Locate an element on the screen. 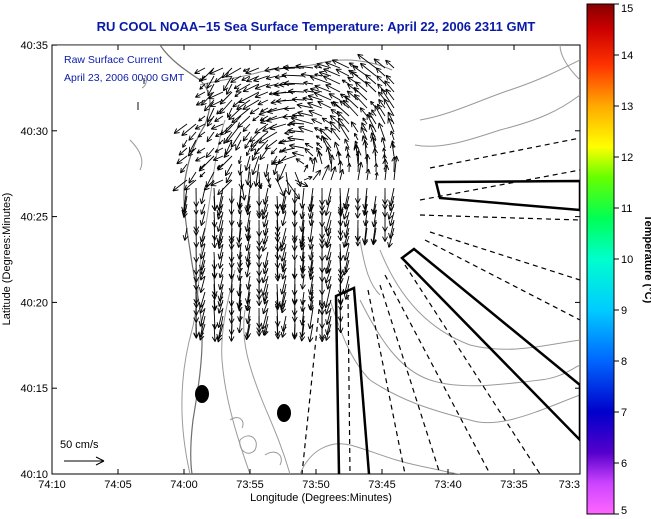 The height and width of the screenshot is (519, 651). colorbar-tick-label: 5 is located at coordinates (624, 511).